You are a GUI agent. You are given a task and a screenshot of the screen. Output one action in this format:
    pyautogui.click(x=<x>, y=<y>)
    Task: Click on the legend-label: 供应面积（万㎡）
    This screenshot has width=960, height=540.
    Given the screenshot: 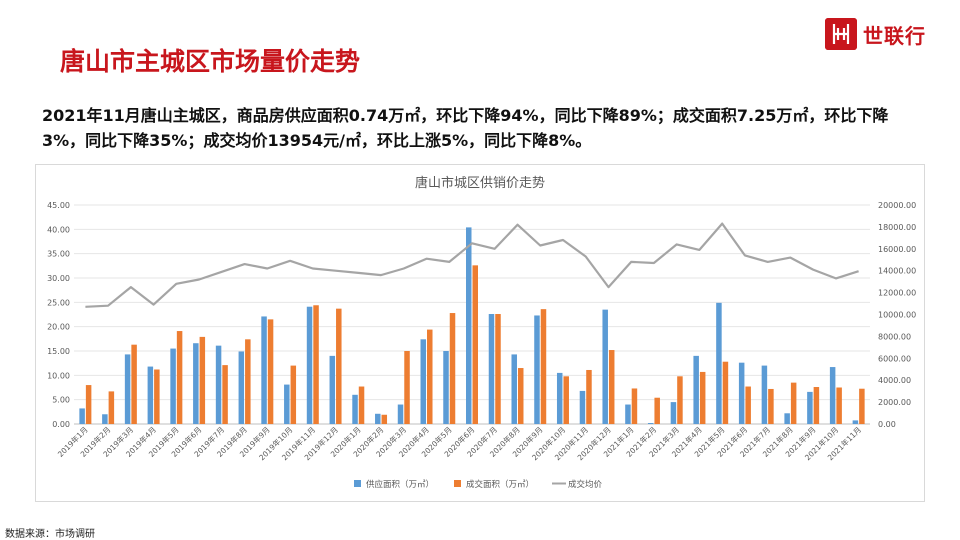 What is the action you would take?
    pyautogui.click(x=400, y=484)
    